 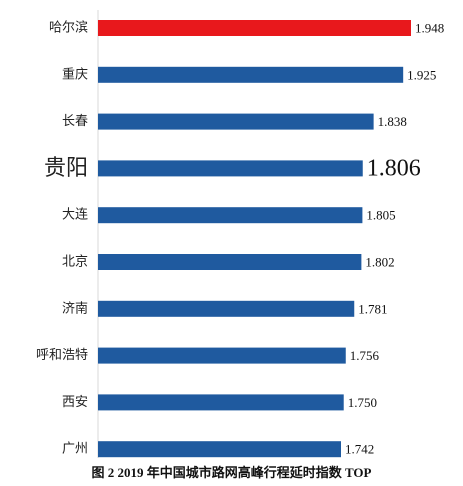 What do you see at coordinates (75, 402) in the screenshot?
I see `category-label: 西安` at bounding box center [75, 402].